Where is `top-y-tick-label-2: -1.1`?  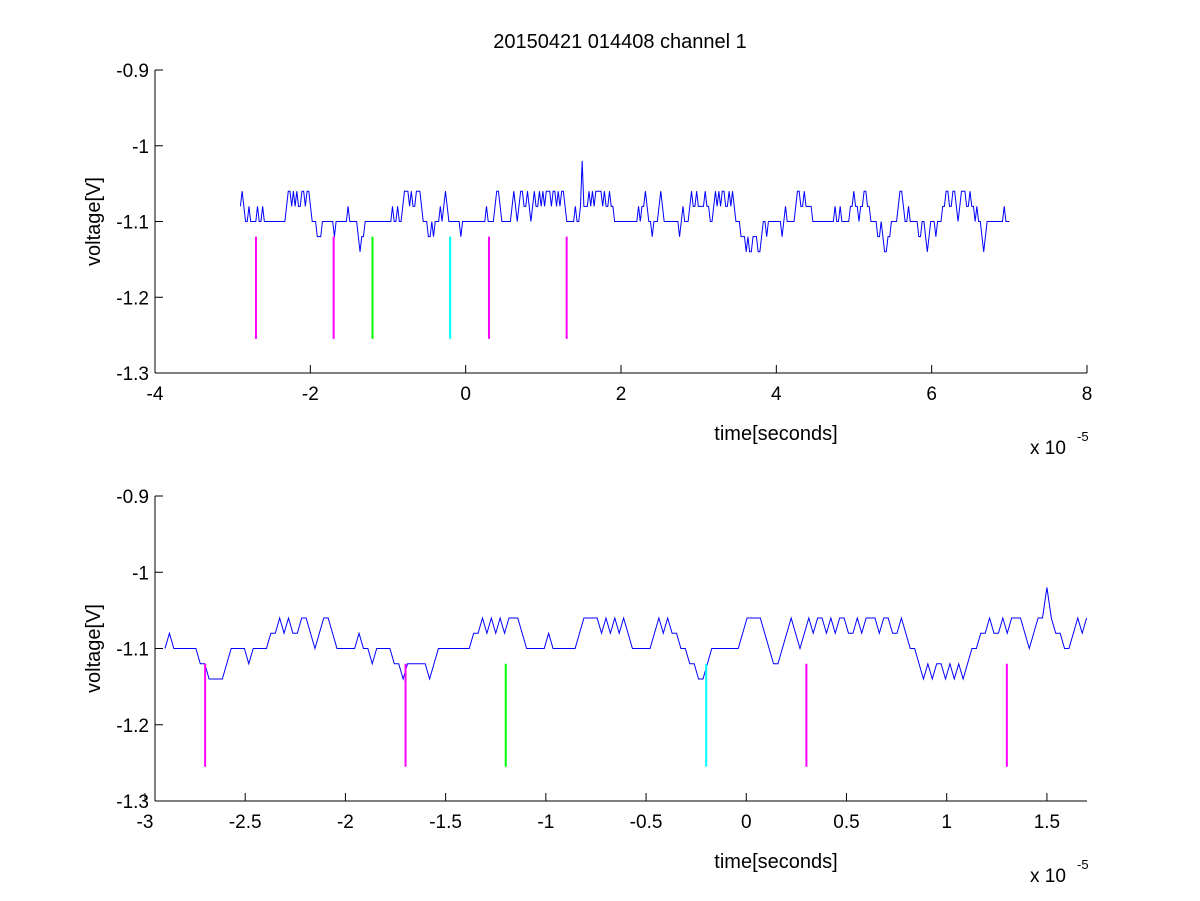
top-y-tick-label-2: -1.1 is located at coordinates (132, 223).